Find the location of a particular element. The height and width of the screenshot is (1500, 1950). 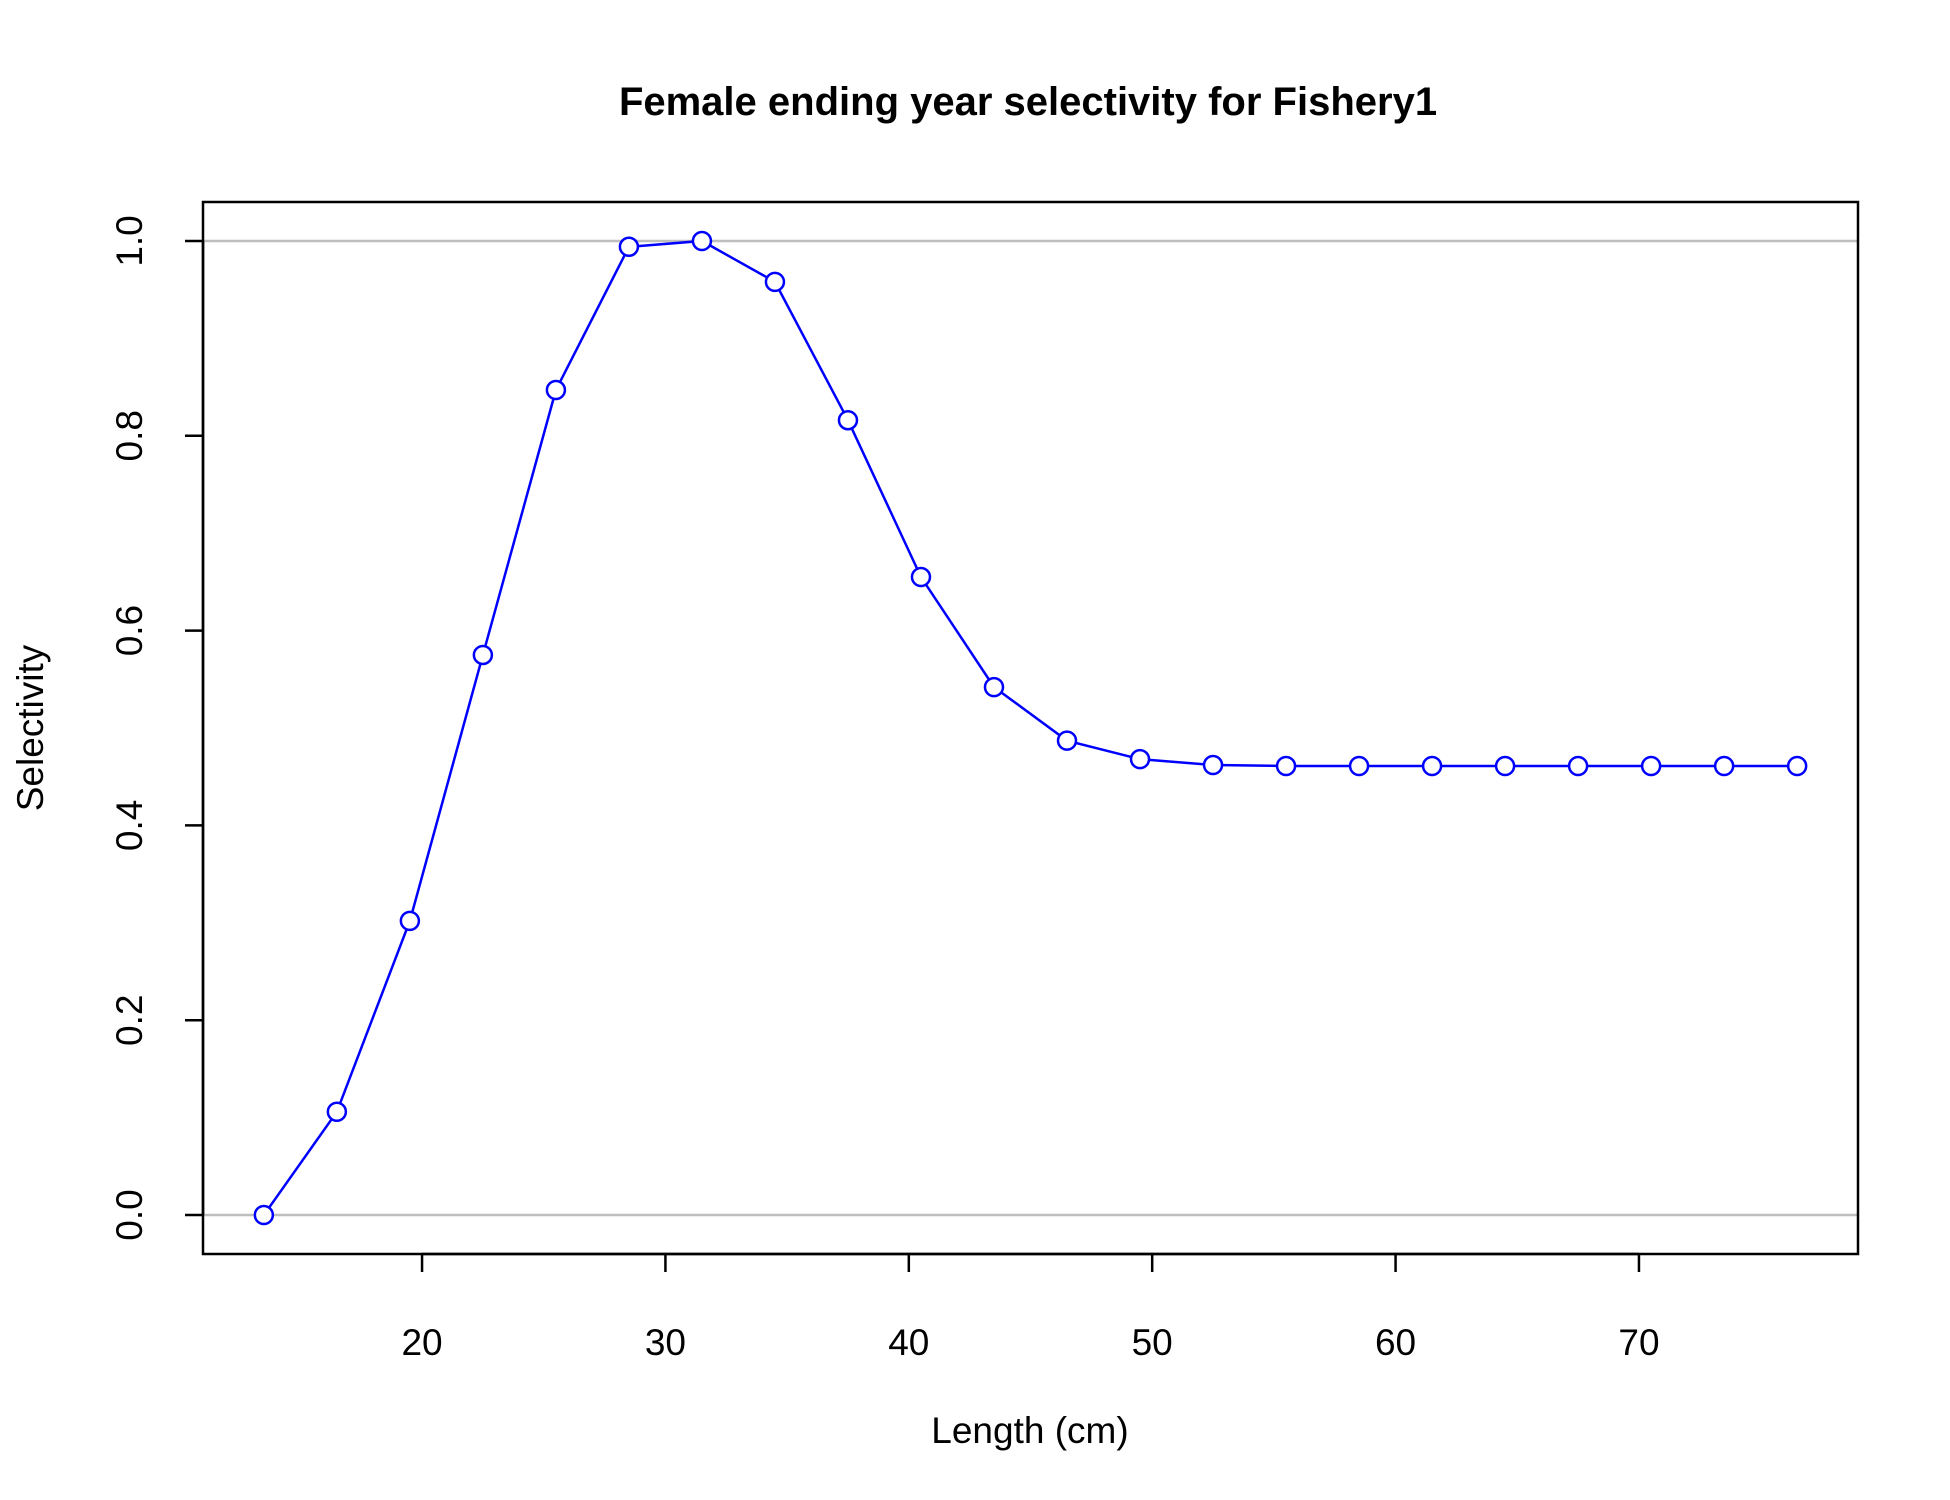

x-tick-label: 70 is located at coordinates (1638, 1342).